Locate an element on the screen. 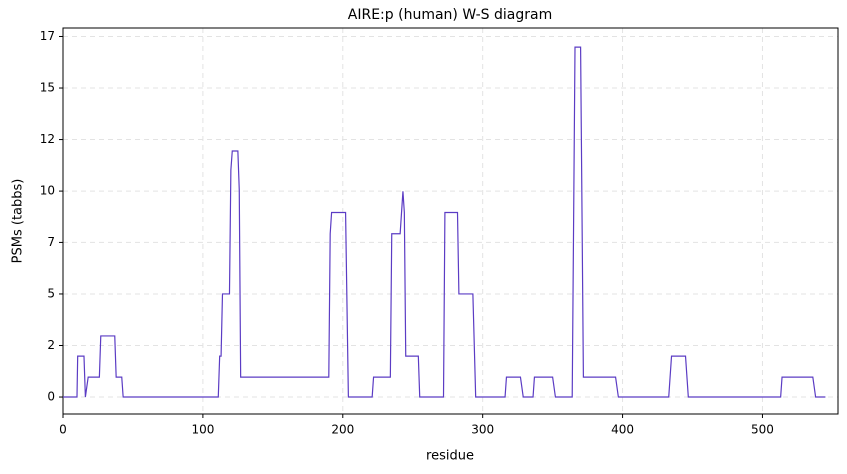 Image resolution: width=847 pixels, height=474 pixels. y-tick-label: 15 is located at coordinates (47, 88).